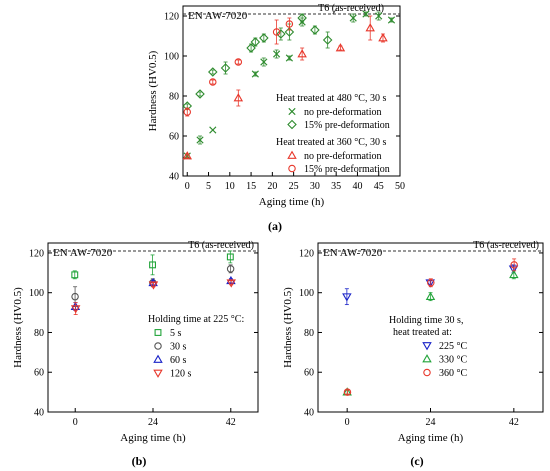 The width and height of the screenshot is (550, 471). Describe the element at coordinates (230, 186) in the screenshot. I see `x-tick-label: 10` at that location.